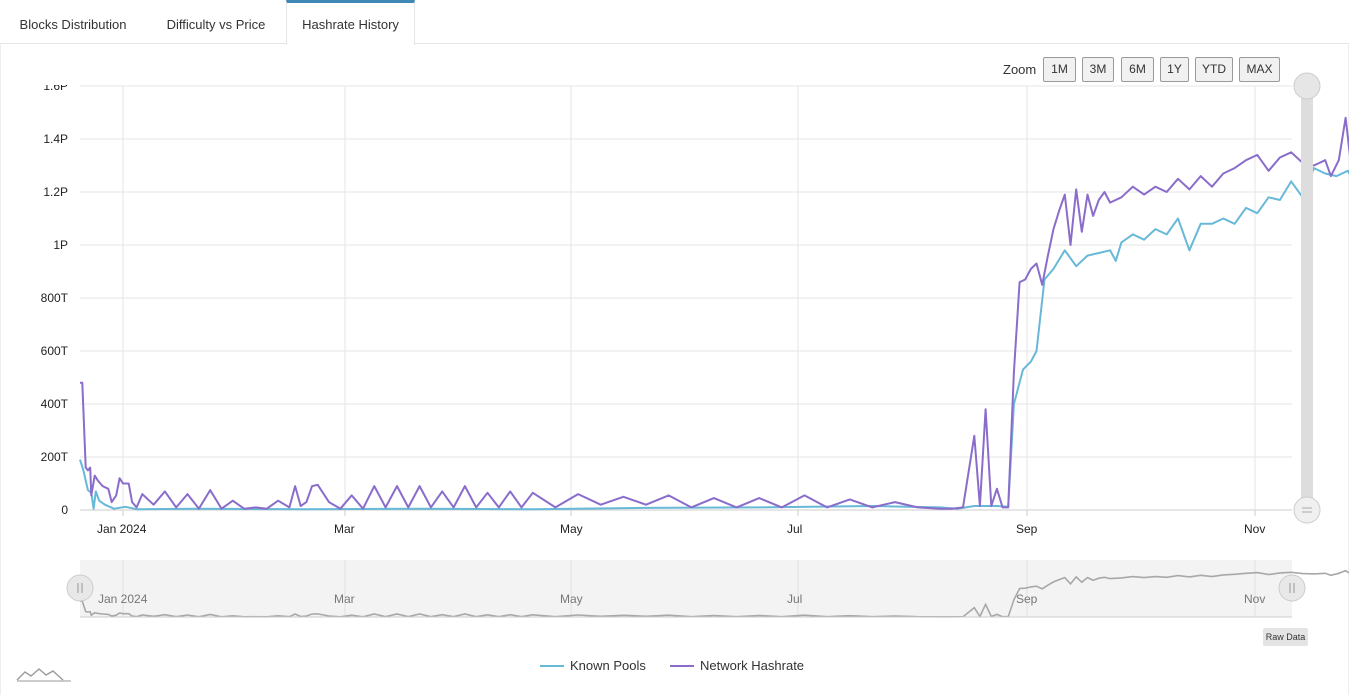  Describe the element at coordinates (1214, 69) in the screenshot. I see `zoom-ytd-button: YTD` at that location.